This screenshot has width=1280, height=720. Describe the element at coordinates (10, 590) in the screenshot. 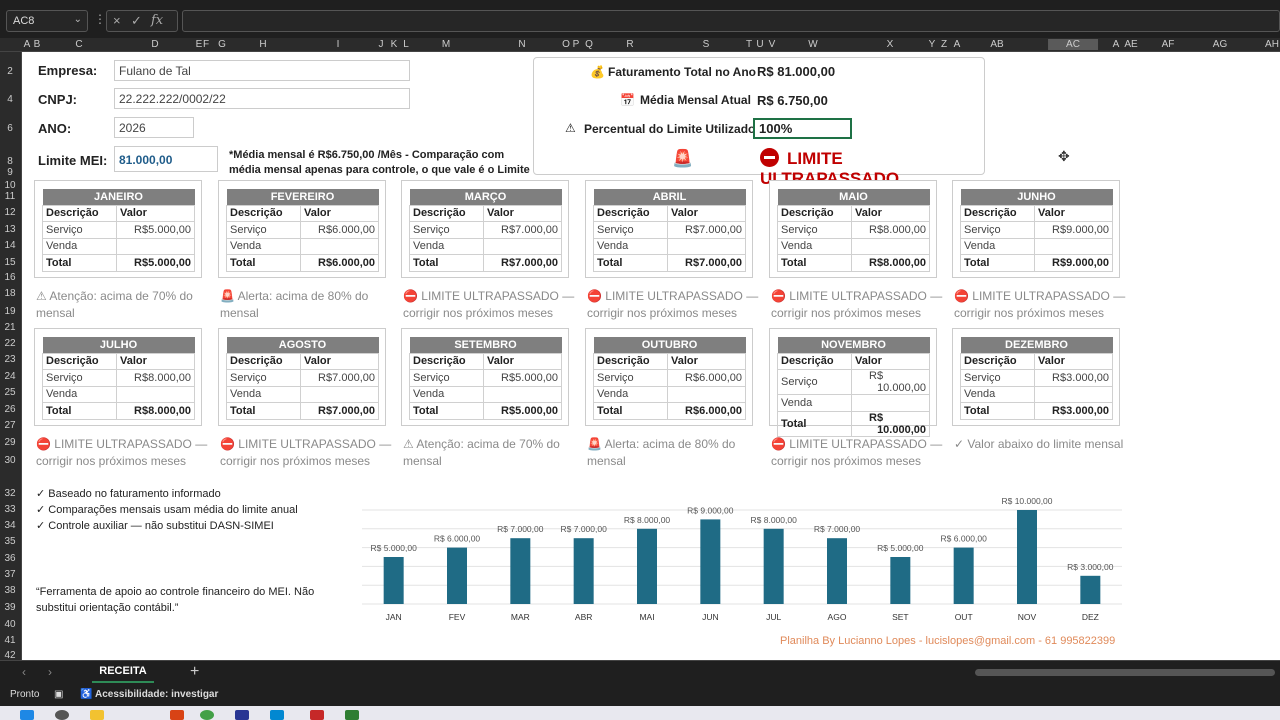

I see `row-label: 38` at that location.